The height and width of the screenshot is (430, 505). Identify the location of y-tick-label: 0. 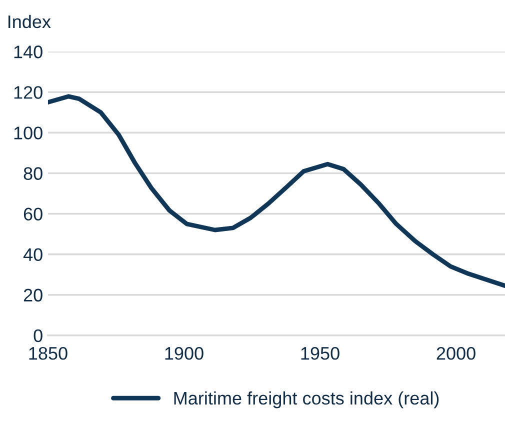
(38, 335).